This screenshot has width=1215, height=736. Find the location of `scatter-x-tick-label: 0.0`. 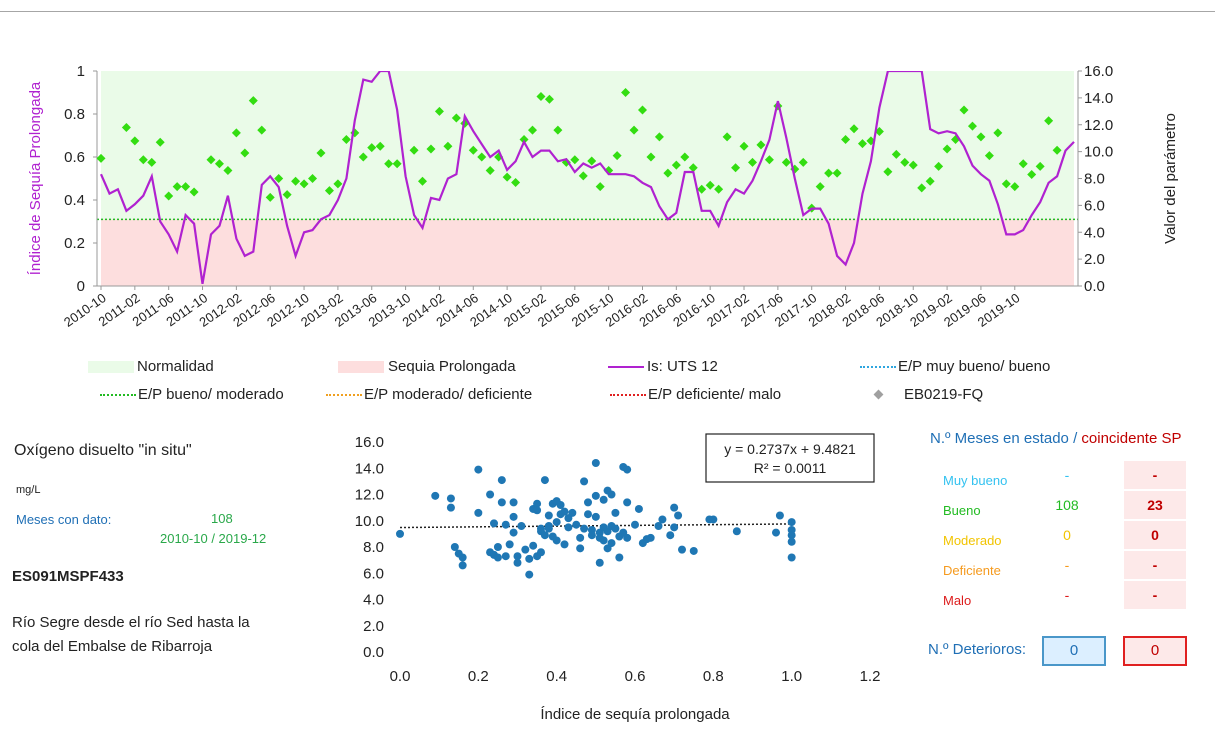

scatter-x-tick-label: 0.0 is located at coordinates (400, 676).